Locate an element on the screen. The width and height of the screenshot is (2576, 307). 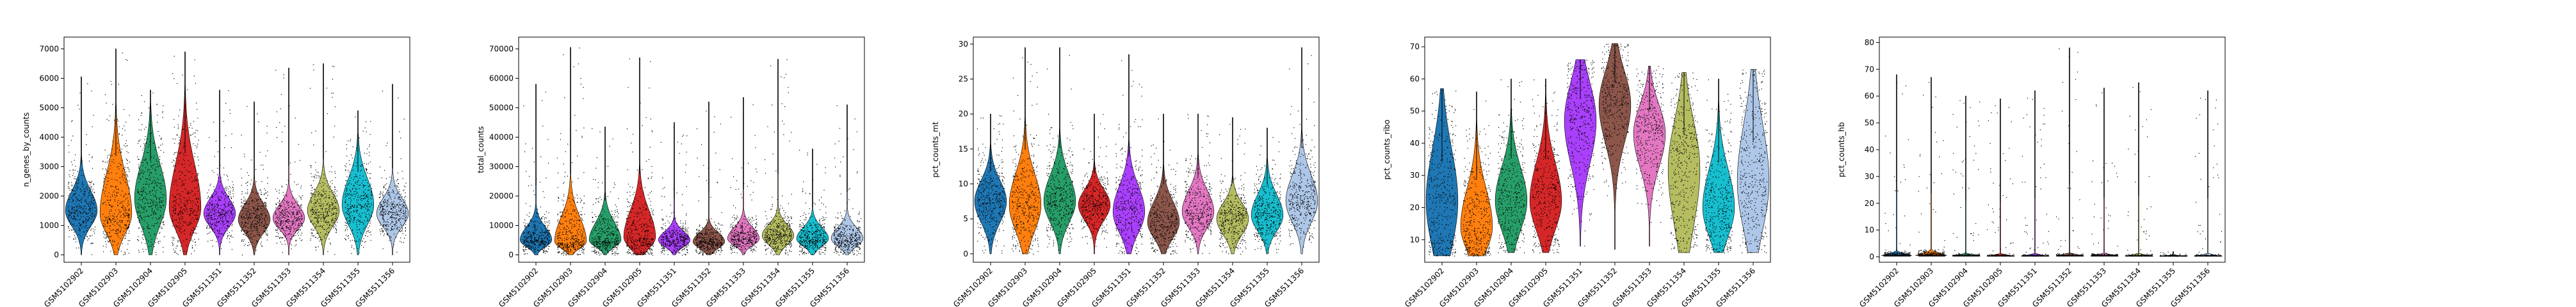
points-GSM5102903 is located at coordinates (116, 153).